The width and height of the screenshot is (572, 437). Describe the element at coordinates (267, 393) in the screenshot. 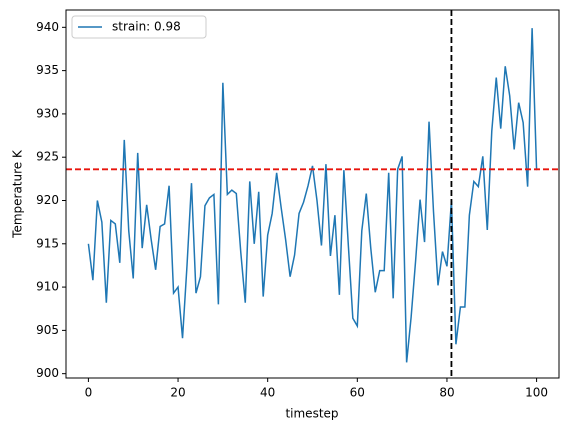

I see `x-tick-label: 40` at that location.